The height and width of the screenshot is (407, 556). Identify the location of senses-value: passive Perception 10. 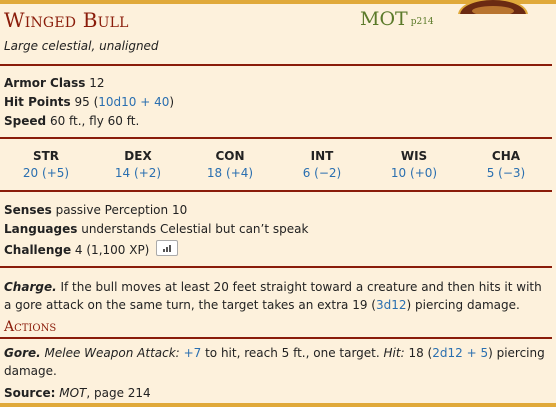
(121, 210).